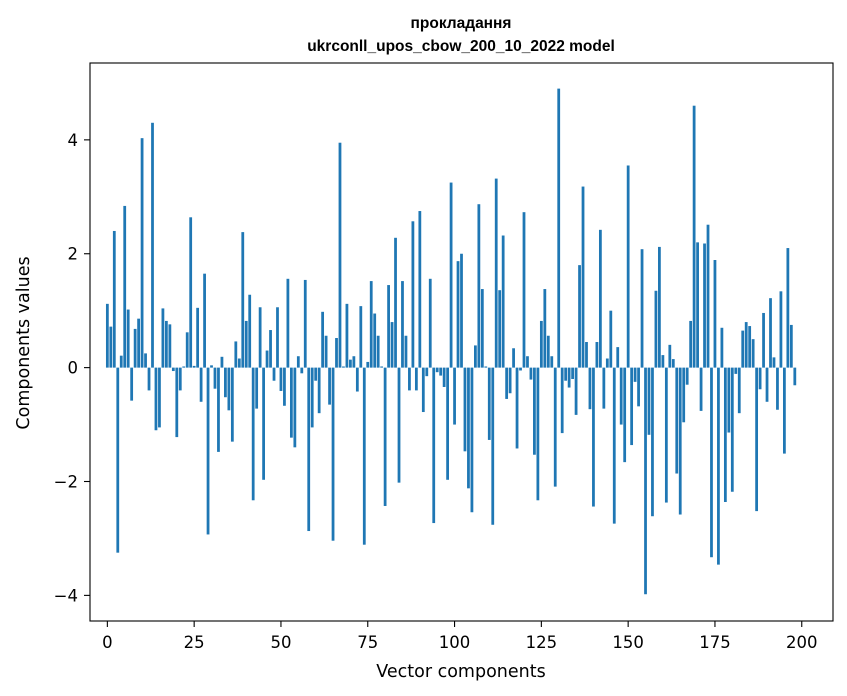 The height and width of the screenshot is (696, 847). I want to click on x-tick-label: 200, so click(802, 642).